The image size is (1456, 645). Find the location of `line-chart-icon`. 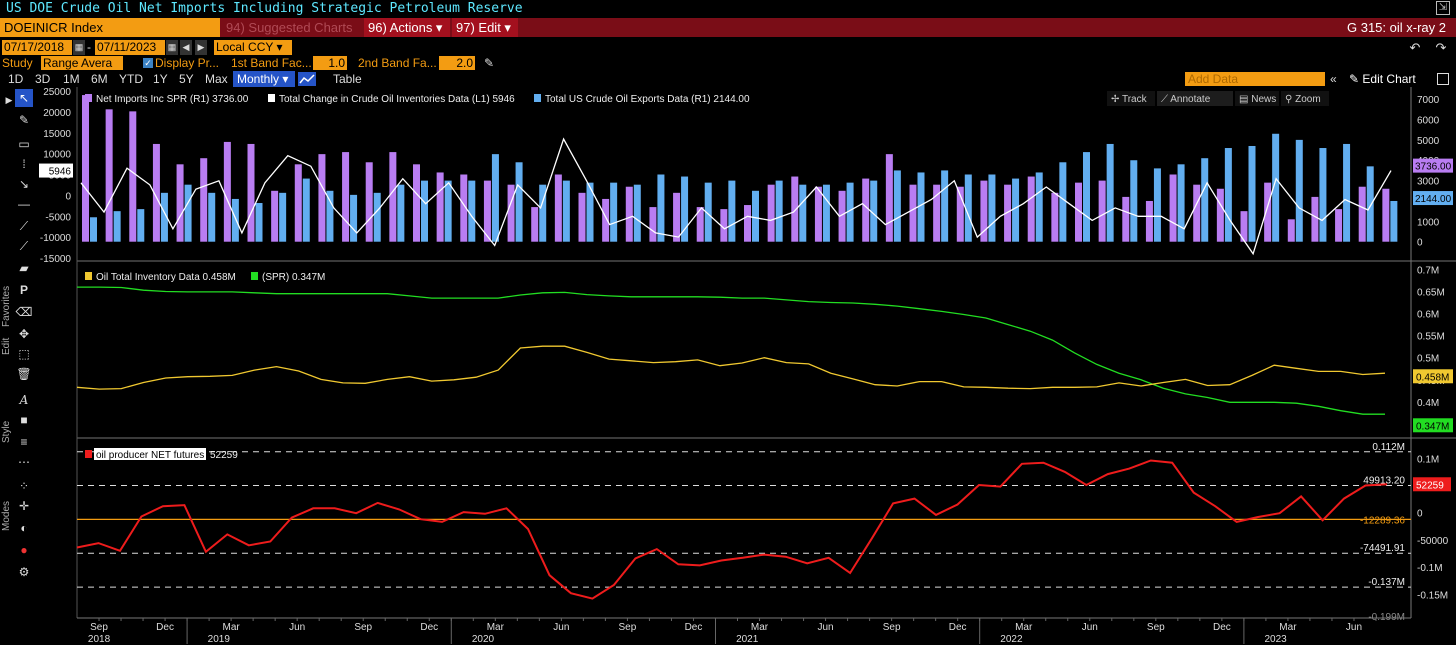

line-chart-icon is located at coordinates (307, 79).